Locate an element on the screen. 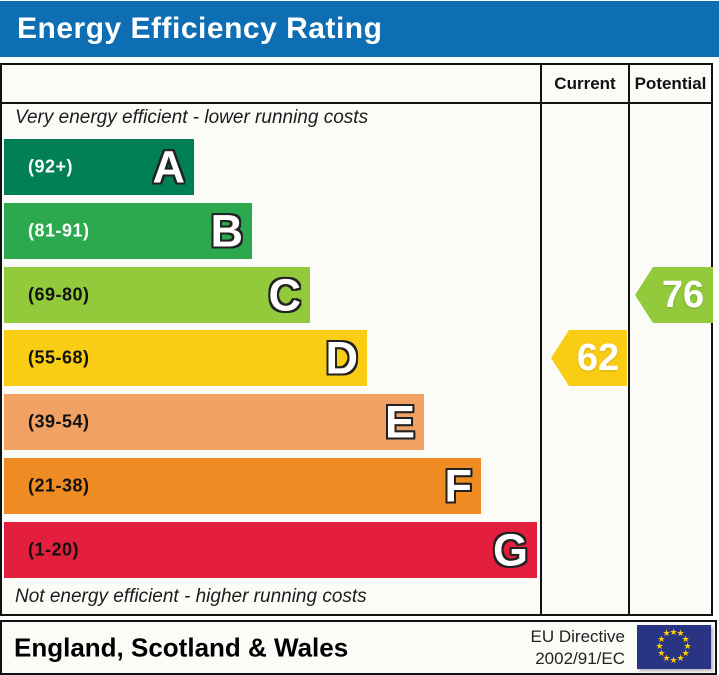 This screenshot has height=675, width=719. current-rating-arrow: 62 is located at coordinates (589, 358).